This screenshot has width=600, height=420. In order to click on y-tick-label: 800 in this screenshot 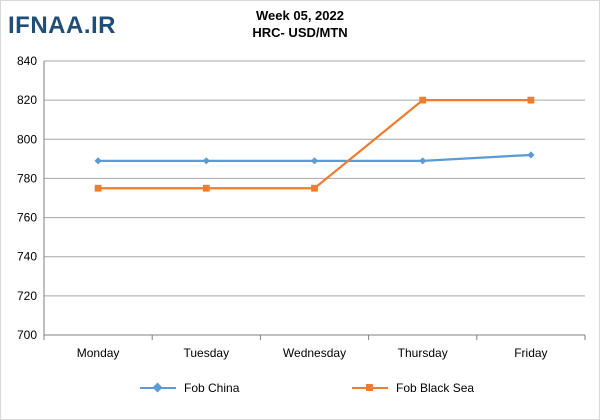, I will do `click(27, 139)`.